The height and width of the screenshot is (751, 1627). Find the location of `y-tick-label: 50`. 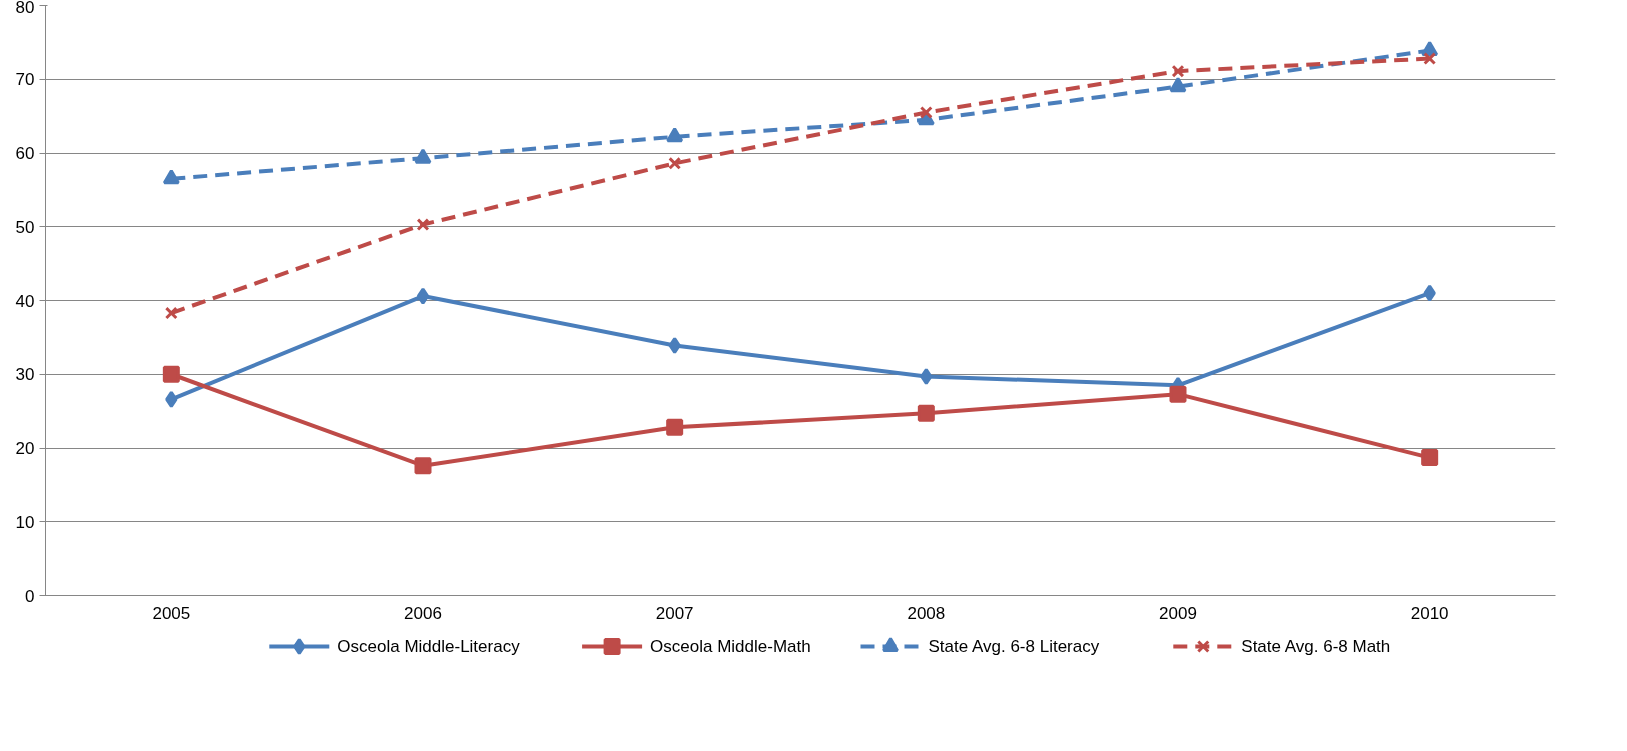

y-tick-label: 50 is located at coordinates (25, 227).